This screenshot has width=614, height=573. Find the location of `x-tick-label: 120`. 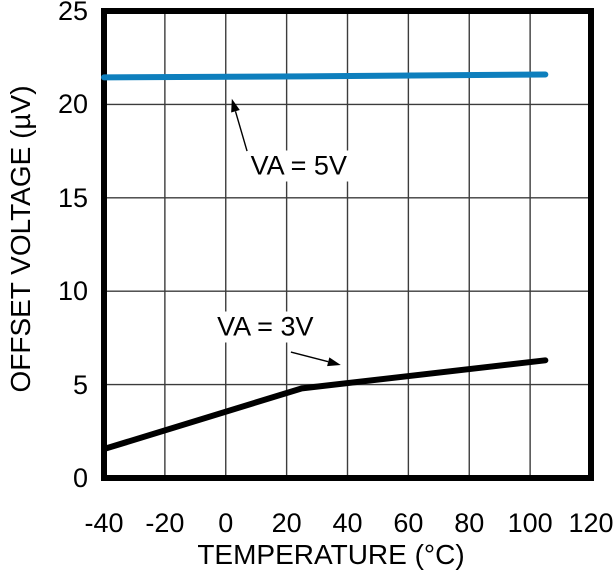

x-tick-label: 120 is located at coordinates (591, 523).